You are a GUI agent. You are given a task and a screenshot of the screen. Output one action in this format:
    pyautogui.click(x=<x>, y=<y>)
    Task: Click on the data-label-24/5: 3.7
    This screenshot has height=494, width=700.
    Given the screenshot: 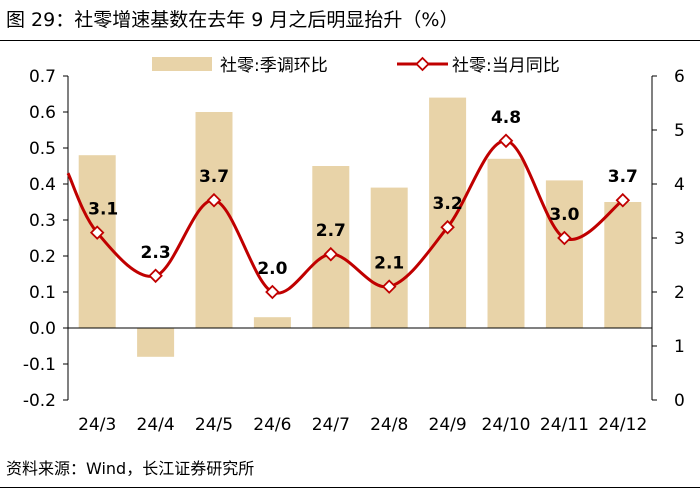 What is the action you would take?
    pyautogui.click(x=214, y=177)
    